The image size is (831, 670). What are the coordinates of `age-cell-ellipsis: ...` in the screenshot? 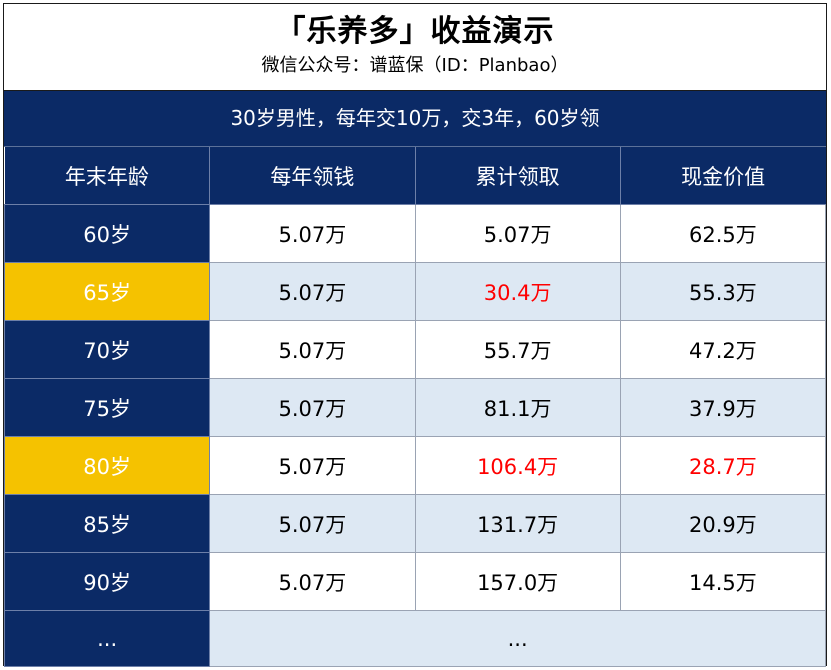 It's located at (107, 638).